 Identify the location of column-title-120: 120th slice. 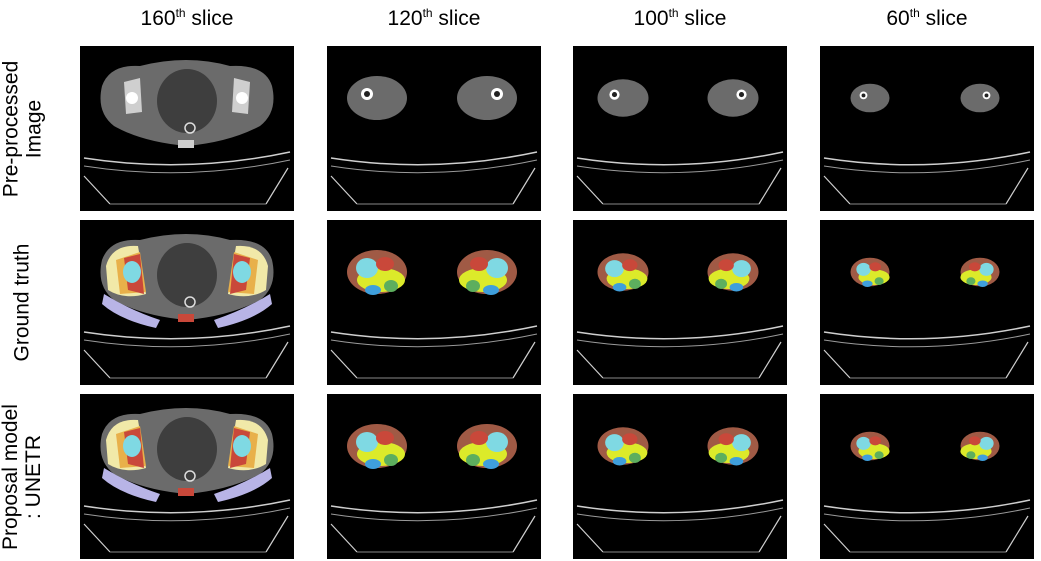
(434, 18).